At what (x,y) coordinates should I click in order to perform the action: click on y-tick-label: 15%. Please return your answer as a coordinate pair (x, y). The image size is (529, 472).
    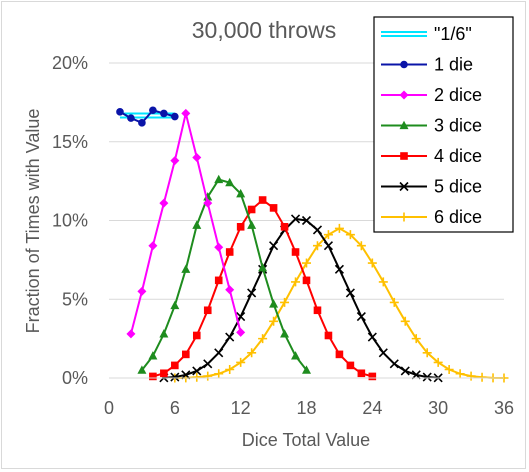
    Looking at the image, I should click on (70, 142).